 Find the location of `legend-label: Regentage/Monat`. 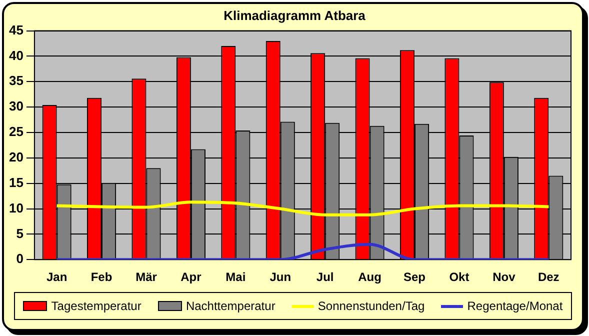

legend-label: Regentage/Monat is located at coordinates (515, 306).